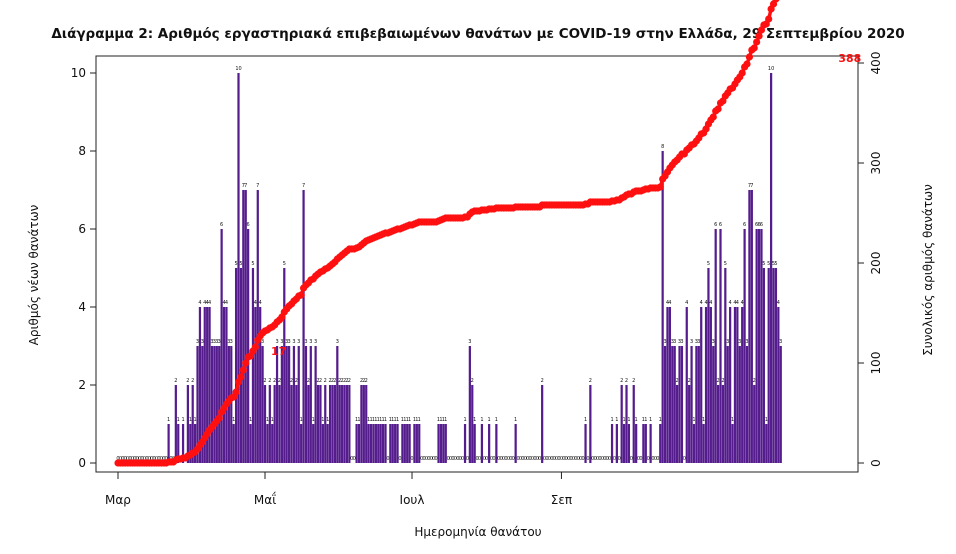  What do you see at coordinates (82, 307) in the screenshot?
I see `y-tick-label: 4` at bounding box center [82, 307].